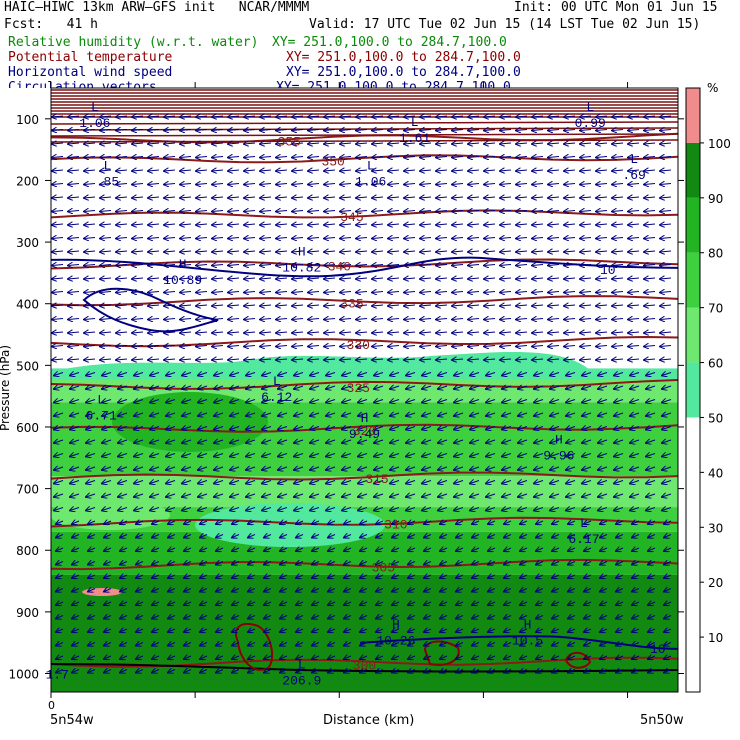 The image size is (740, 740). What do you see at coordinates (27, 366) in the screenshot?
I see `y-tick-label: 500` at bounding box center [27, 366].